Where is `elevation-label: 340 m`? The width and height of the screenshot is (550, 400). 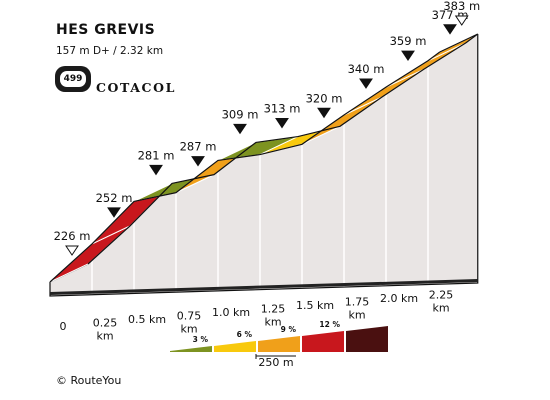 elevation-label: 340 m is located at coordinates (366, 69).